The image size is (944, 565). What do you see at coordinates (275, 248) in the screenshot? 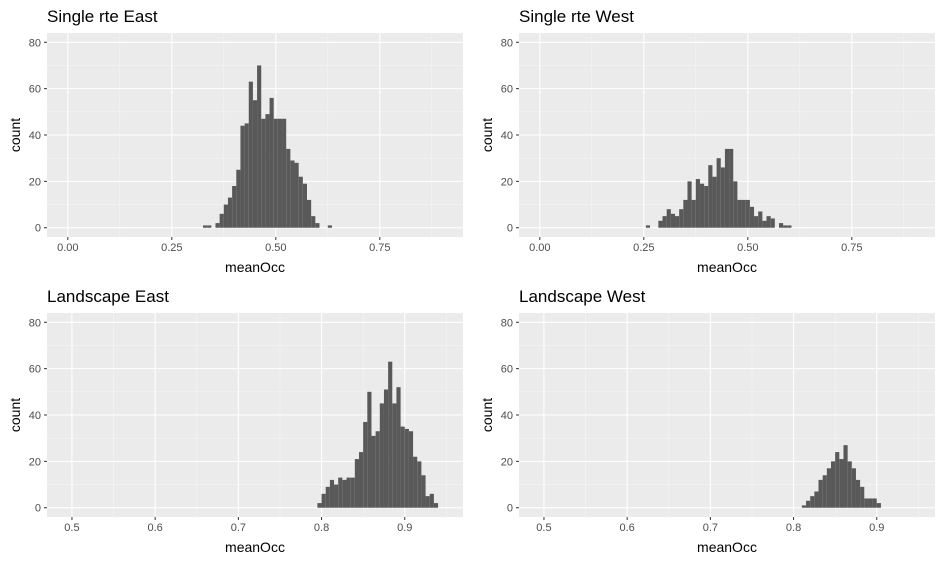
I see `x-tick-label: 0.50` at bounding box center [275, 248].